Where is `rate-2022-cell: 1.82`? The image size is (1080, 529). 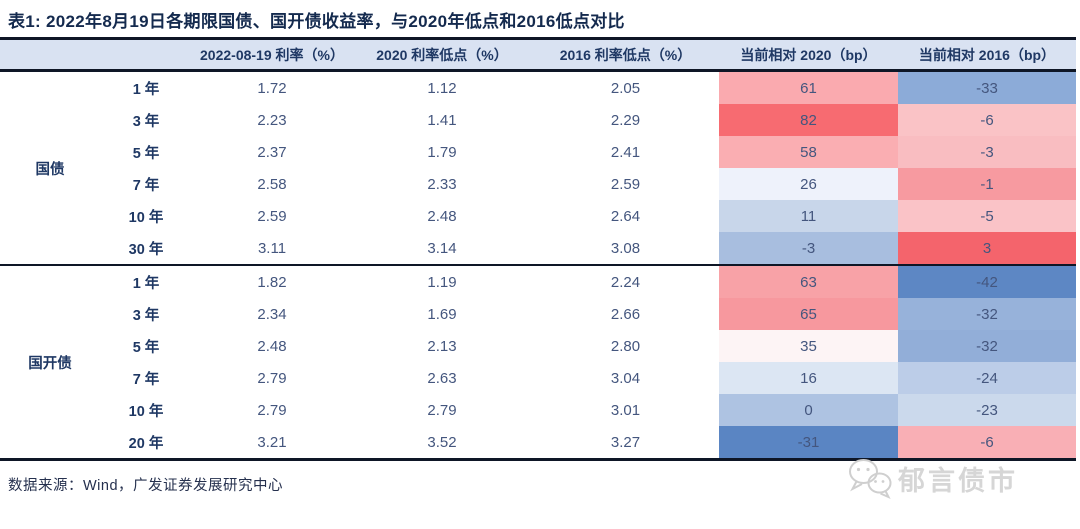 rate-2022-cell: 1.82 is located at coordinates (272, 282).